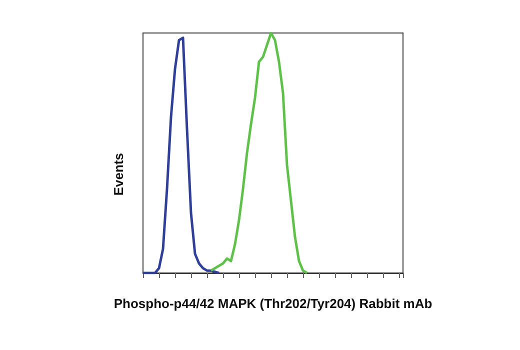 This screenshot has height=350, width=520. I want to click on x-axis-title: Phospho-p44/42 MAPK (Thr202/Tyr204) Rabbit mAb, so click(273, 303).